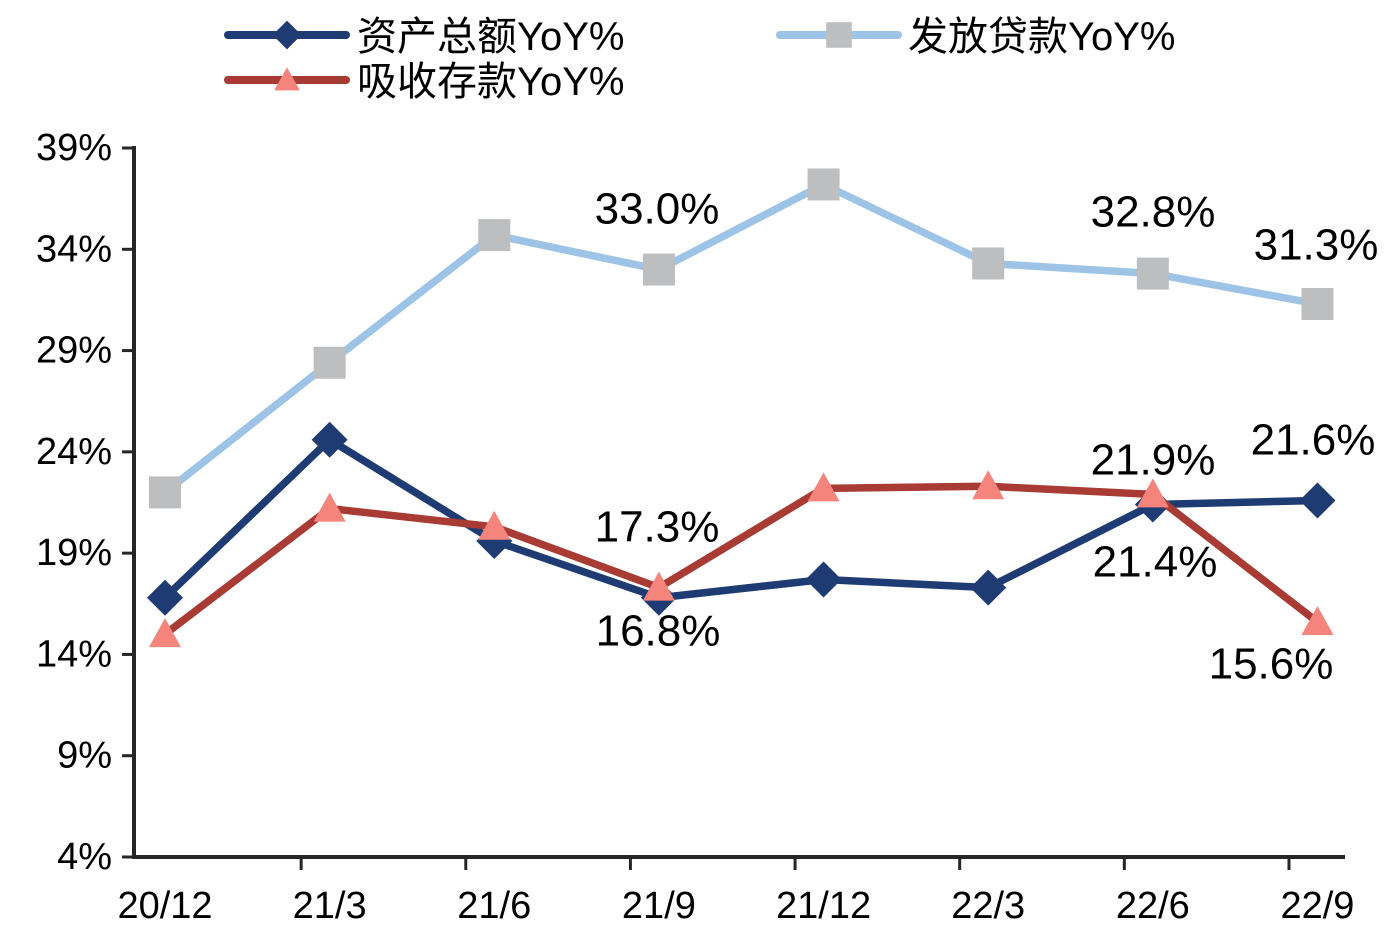 Image resolution: width=1400 pixels, height=948 pixels. What do you see at coordinates (988, 906) in the screenshot?
I see `x-axis-tick-label: 22/3` at bounding box center [988, 906].